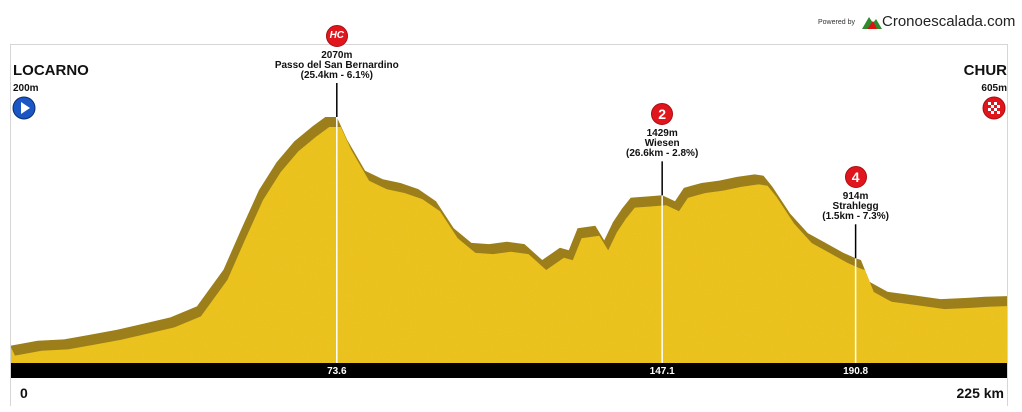  What do you see at coordinates (24, 108) in the screenshot?
I see `play-icon` at bounding box center [24, 108].